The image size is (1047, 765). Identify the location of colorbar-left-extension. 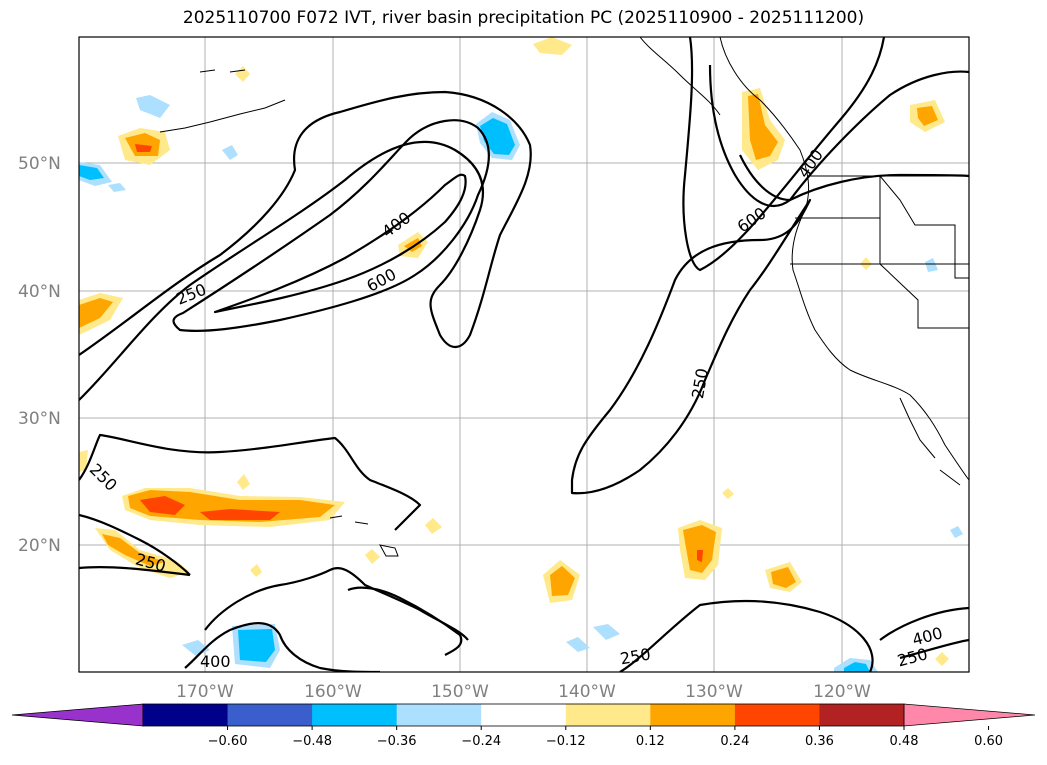
(77, 715).